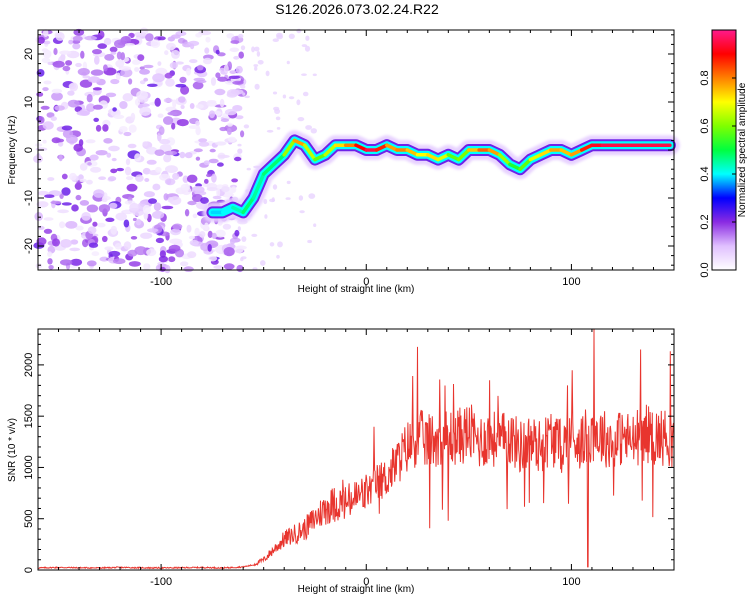 The height and width of the screenshot is (600, 750). I want to click on colorbar-axis: 0.0 0.2 0.4 0.6 0.8, so click(717, 174).